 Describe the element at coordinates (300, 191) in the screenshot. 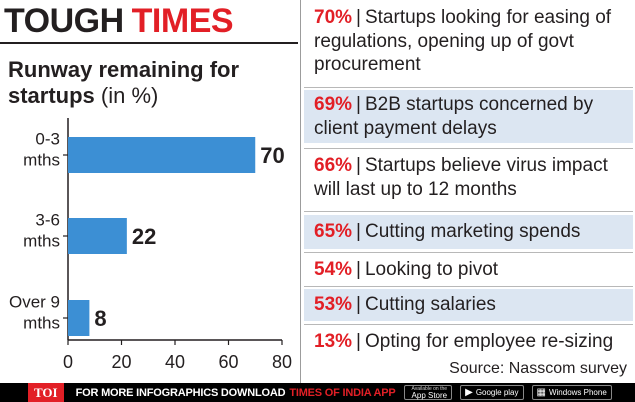

I see `panel-divider` at that location.